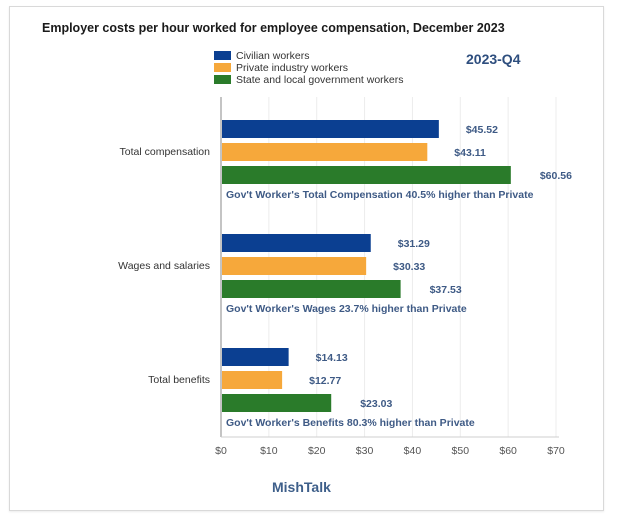 This screenshot has height=515, width=620. Describe the element at coordinates (409, 267) in the screenshot. I see `data-label: $30.33` at that location.